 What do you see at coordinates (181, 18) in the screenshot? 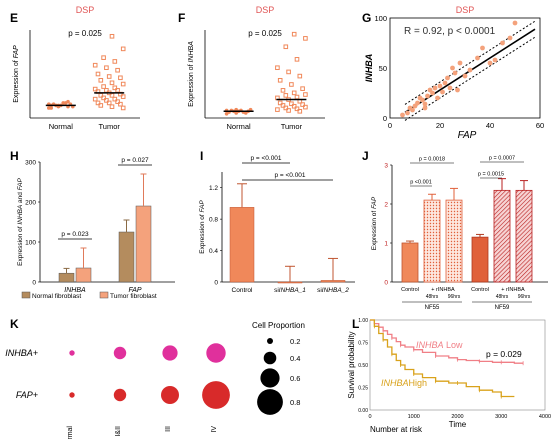
I see `panel-label-f: F` at bounding box center [181, 18].